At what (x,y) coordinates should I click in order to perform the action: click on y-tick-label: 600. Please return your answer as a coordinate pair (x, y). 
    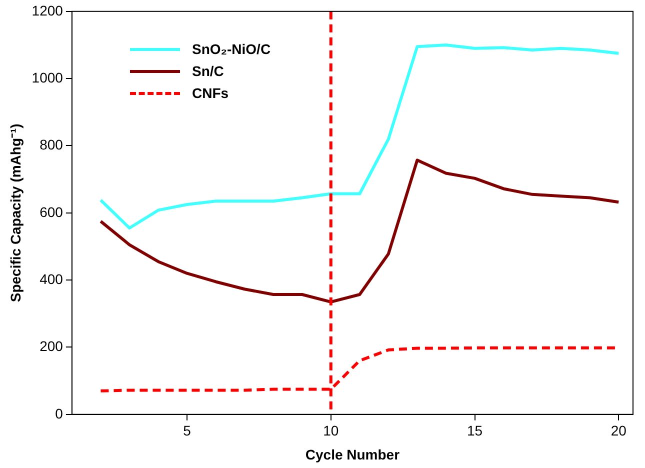
    Looking at the image, I should click on (52, 212).